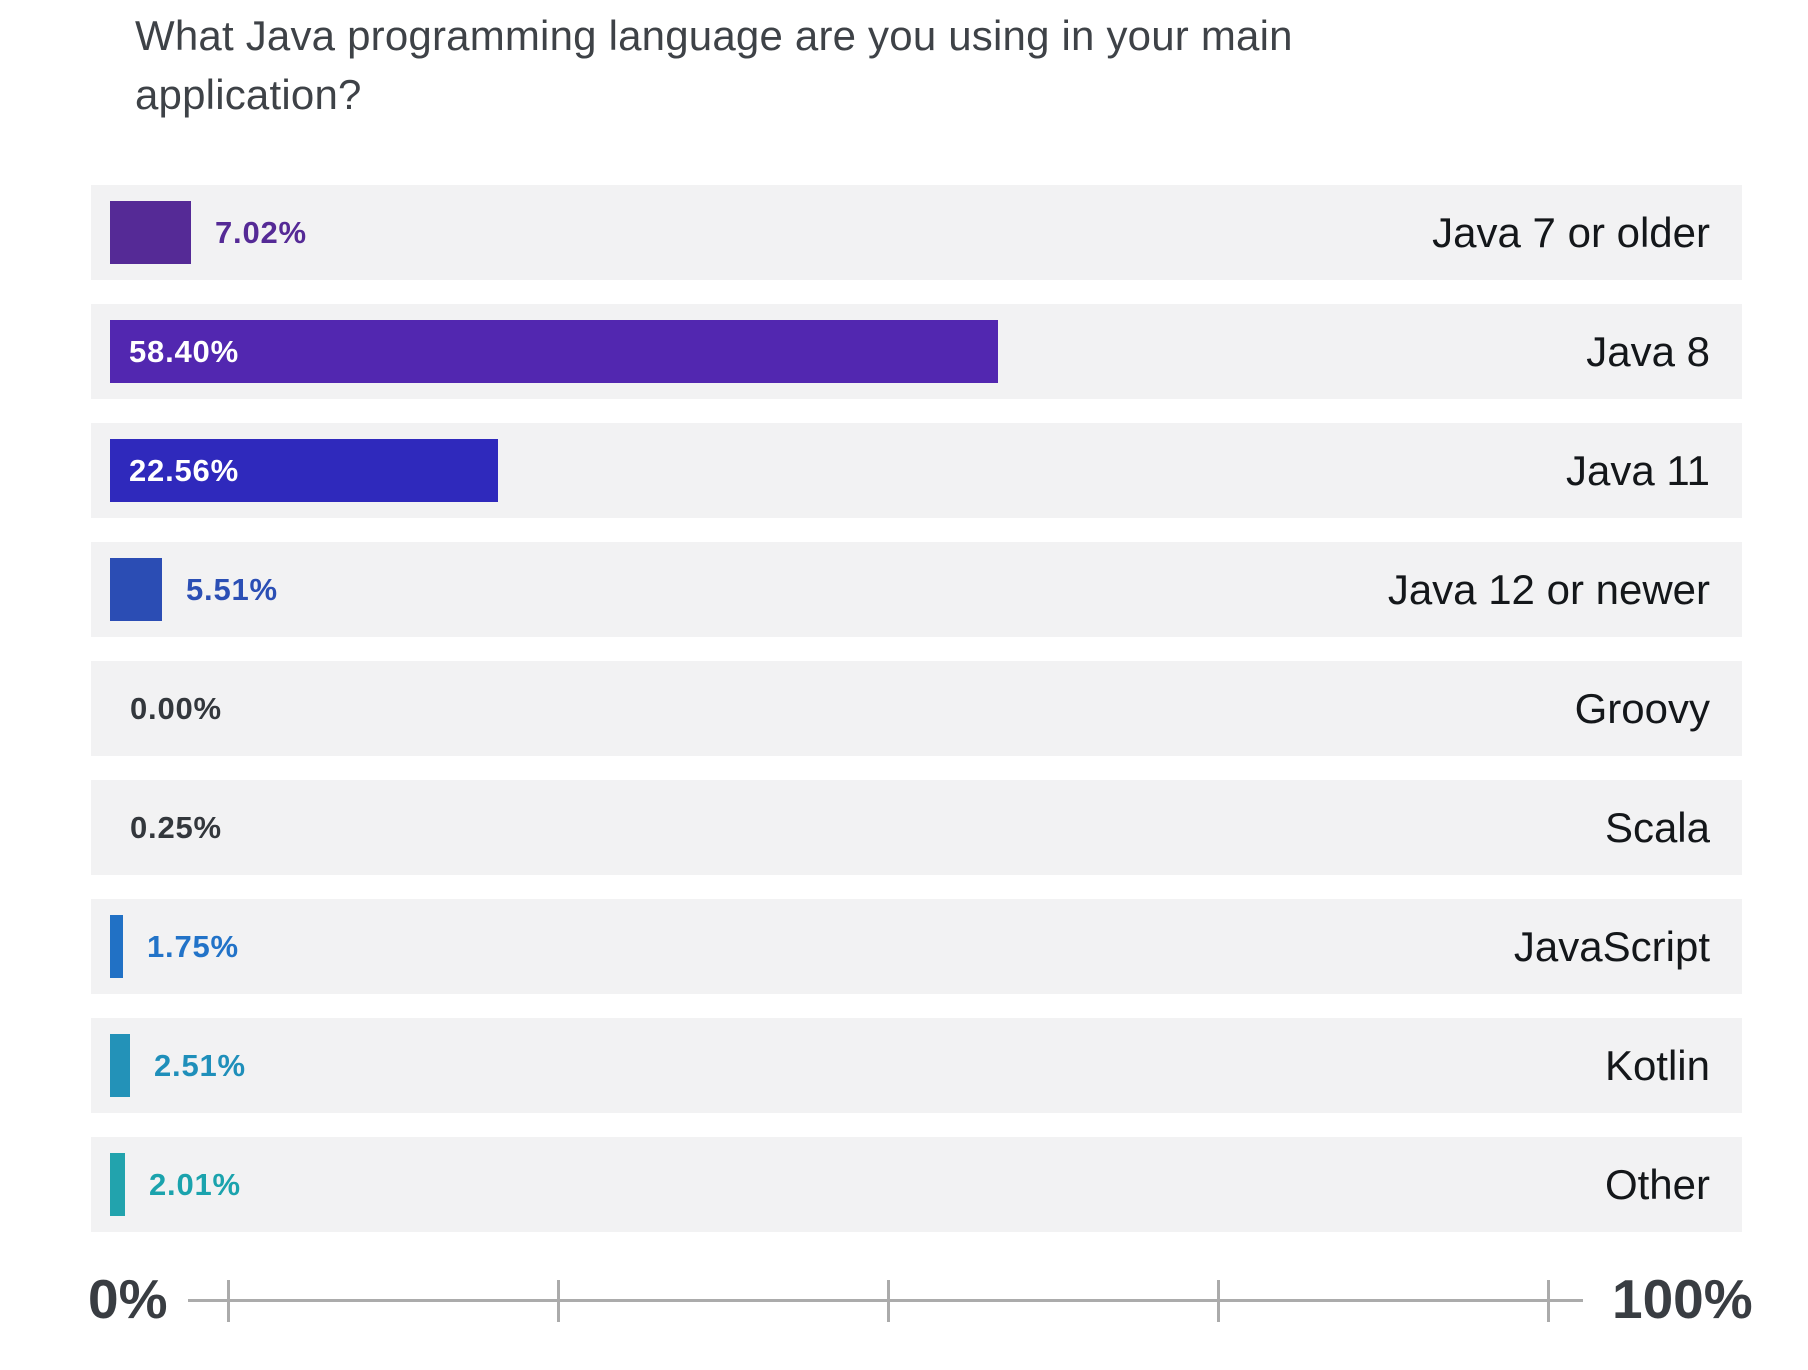 Image resolution: width=1808 pixels, height=1370 pixels. Describe the element at coordinates (1648, 351) in the screenshot. I see `category-label: Java 8` at that location.